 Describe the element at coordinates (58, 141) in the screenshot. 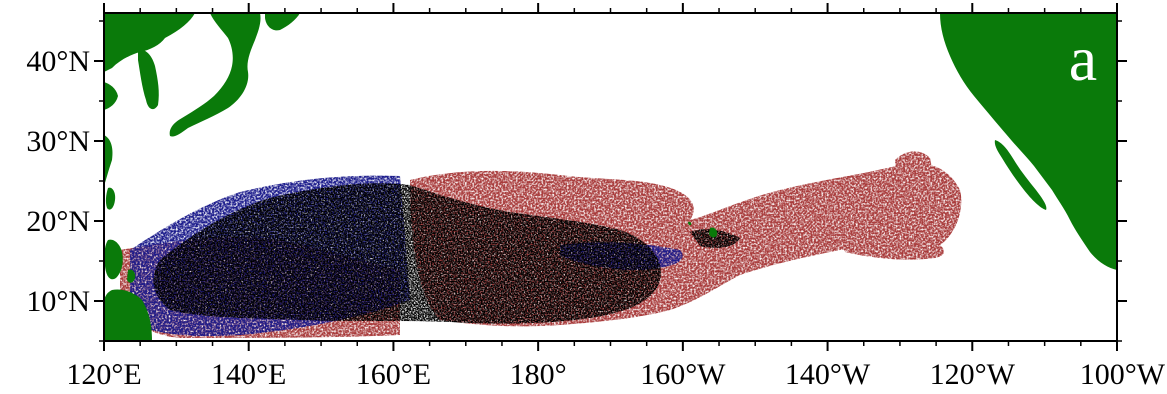

I see `y-tick-label: 30°N` at that location.